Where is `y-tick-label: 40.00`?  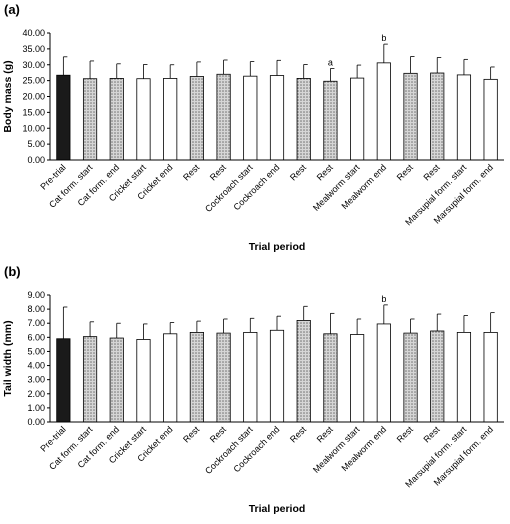
y-tick-label: 40.00 is located at coordinates (33, 33).